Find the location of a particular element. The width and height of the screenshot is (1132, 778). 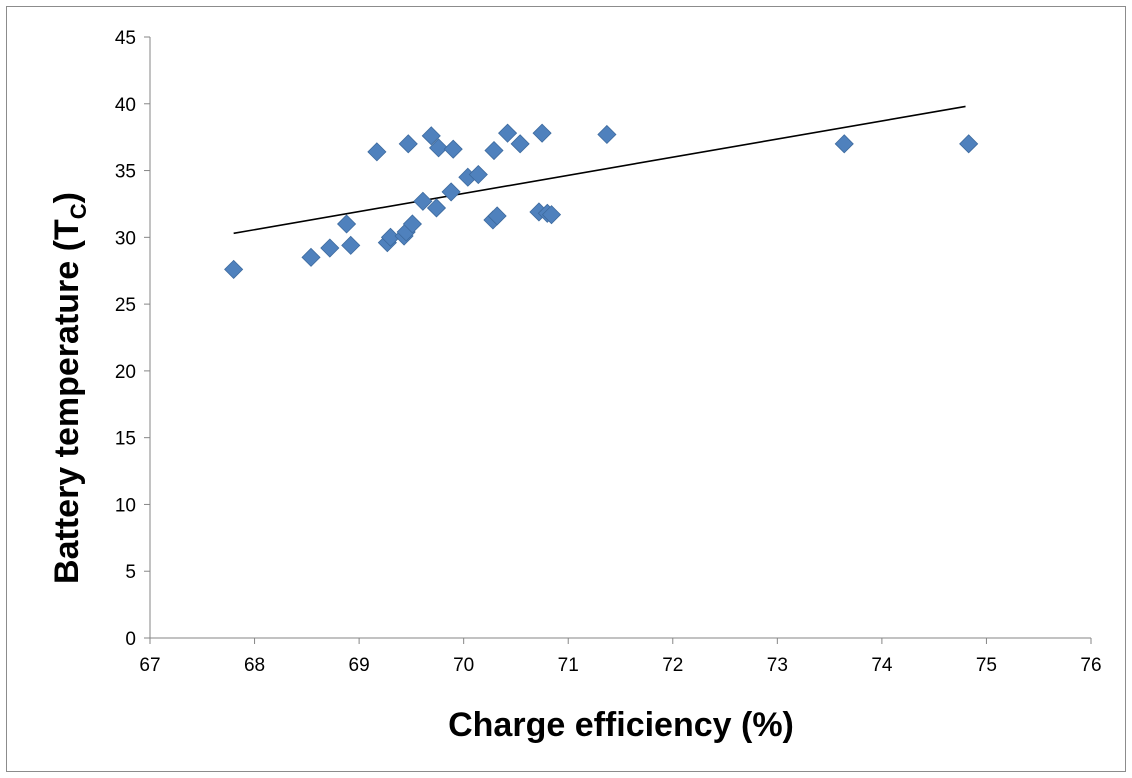

y-tick-label: 15 is located at coordinates (125, 439).